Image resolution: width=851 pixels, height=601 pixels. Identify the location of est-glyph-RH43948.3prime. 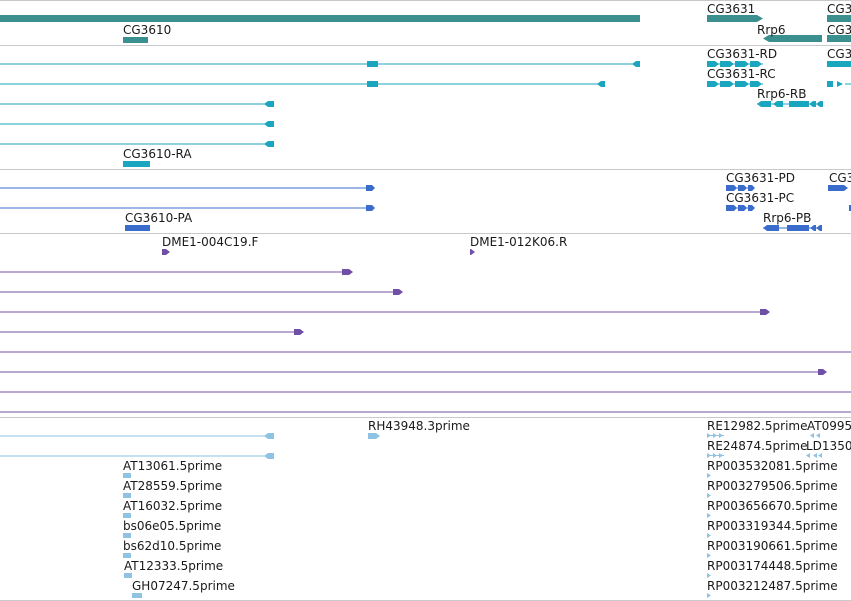
(374, 436).